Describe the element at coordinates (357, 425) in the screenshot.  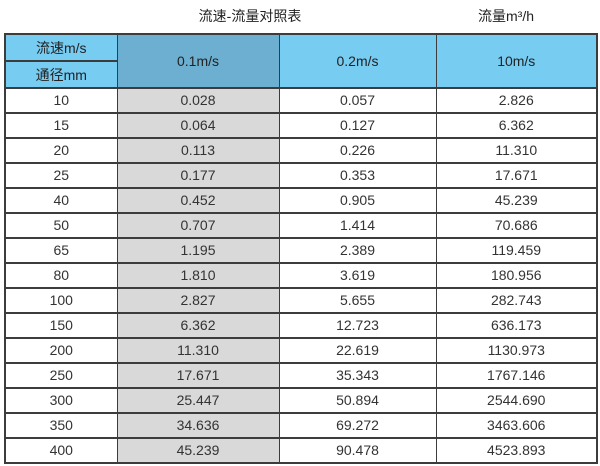
I see `flow-value-cell: 69.272` at that location.